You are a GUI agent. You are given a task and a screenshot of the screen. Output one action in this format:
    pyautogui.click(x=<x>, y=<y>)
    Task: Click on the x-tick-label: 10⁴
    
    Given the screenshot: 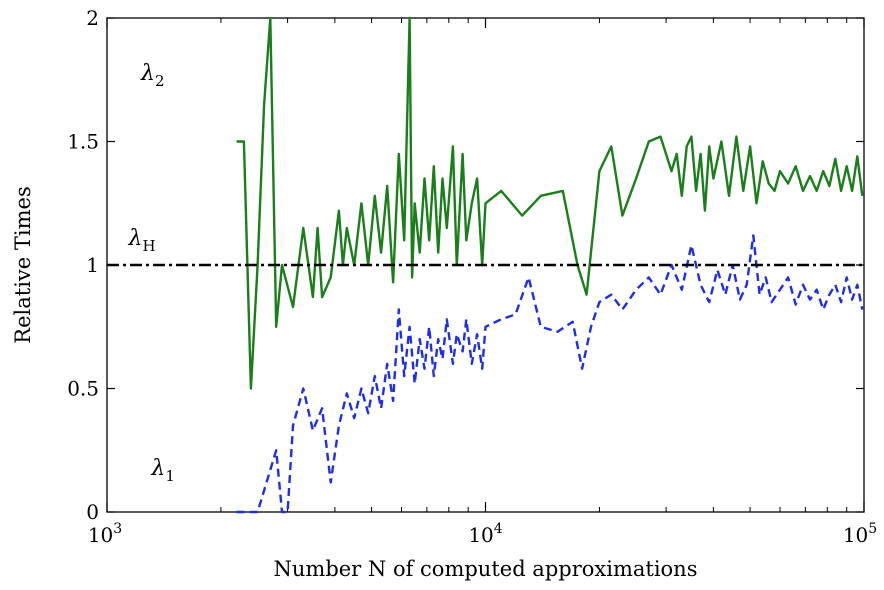 What is the action you would take?
    pyautogui.click(x=485, y=534)
    